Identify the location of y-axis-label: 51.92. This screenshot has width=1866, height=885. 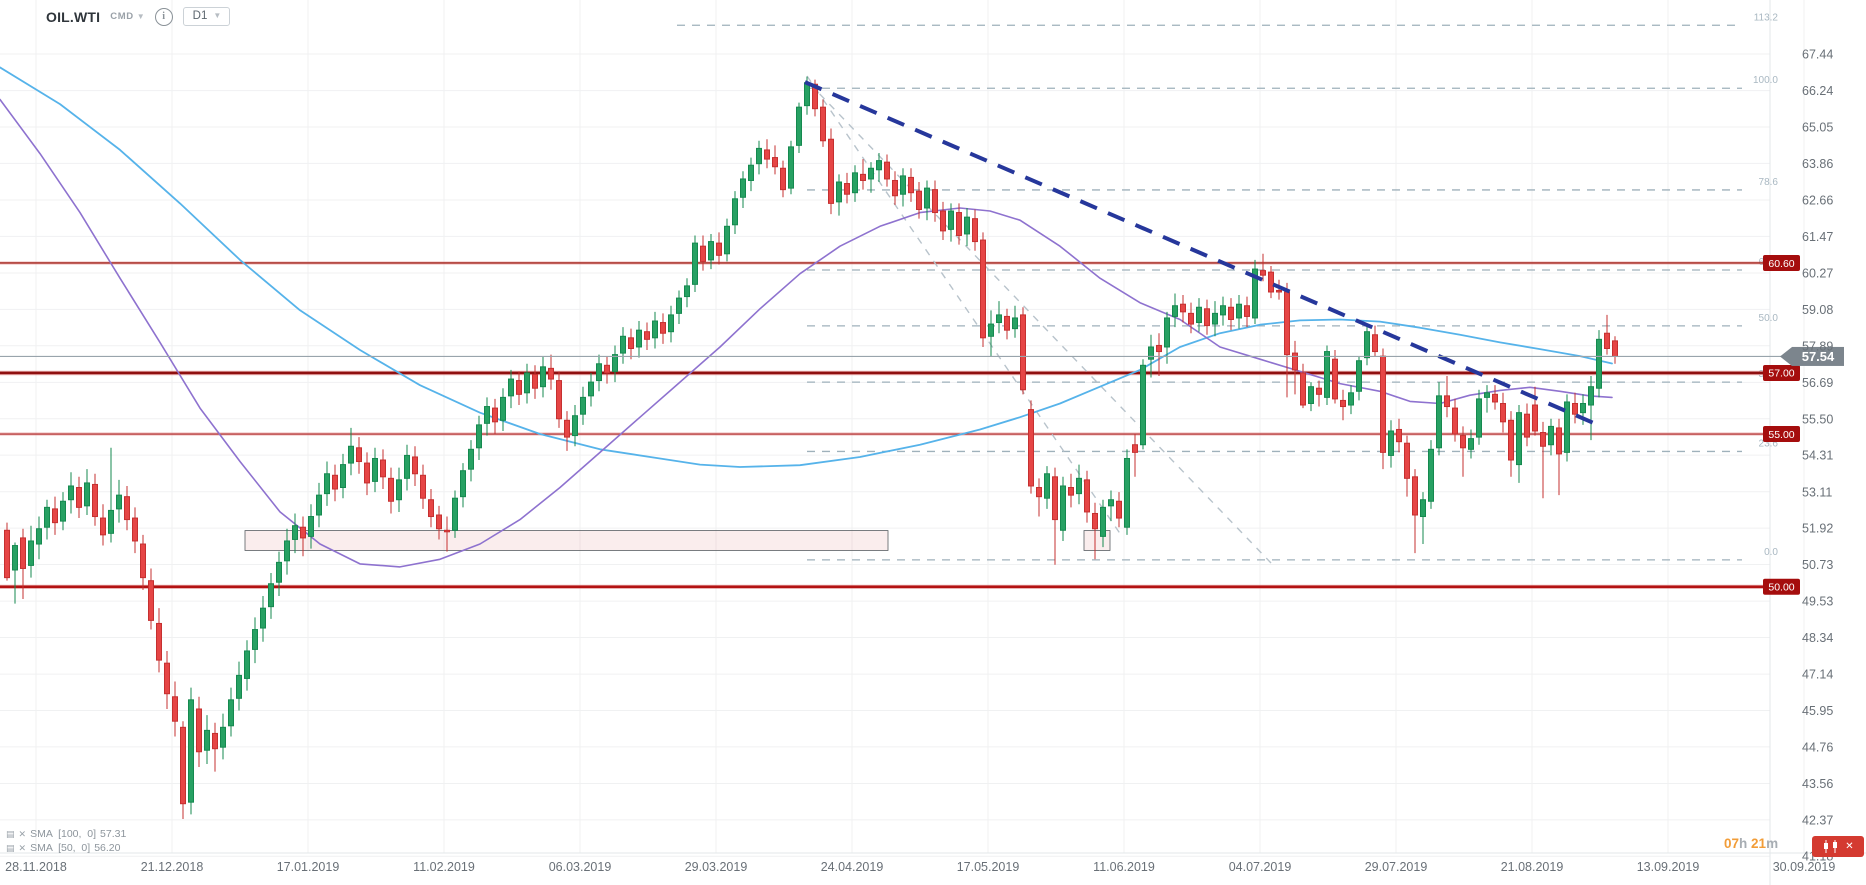
(1817, 529).